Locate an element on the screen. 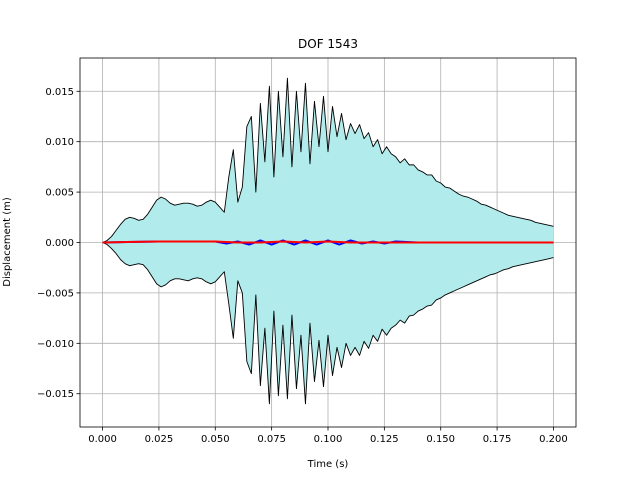 This screenshot has width=640, height=480. series-lines is located at coordinates (328, 242).